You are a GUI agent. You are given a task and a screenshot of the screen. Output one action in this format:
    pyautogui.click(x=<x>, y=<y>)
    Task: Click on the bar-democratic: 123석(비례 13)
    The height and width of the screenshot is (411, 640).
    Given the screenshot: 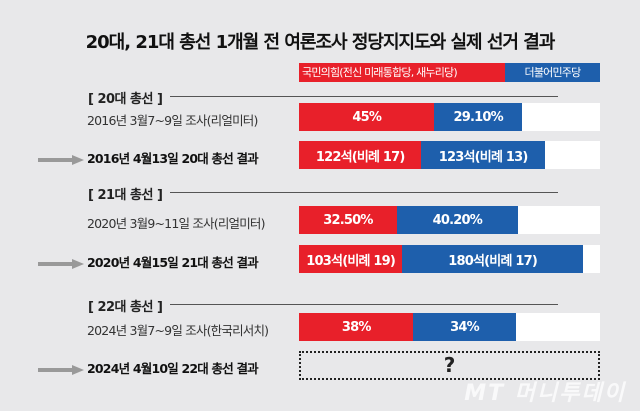 What is the action you would take?
    pyautogui.click(x=483, y=155)
    